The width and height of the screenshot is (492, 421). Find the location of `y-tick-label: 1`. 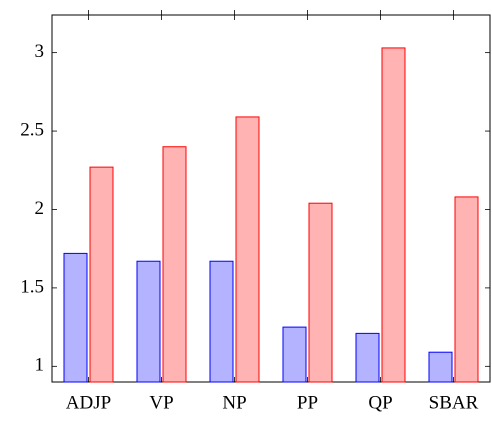

y-tick-label: 1 is located at coordinates (40, 365).